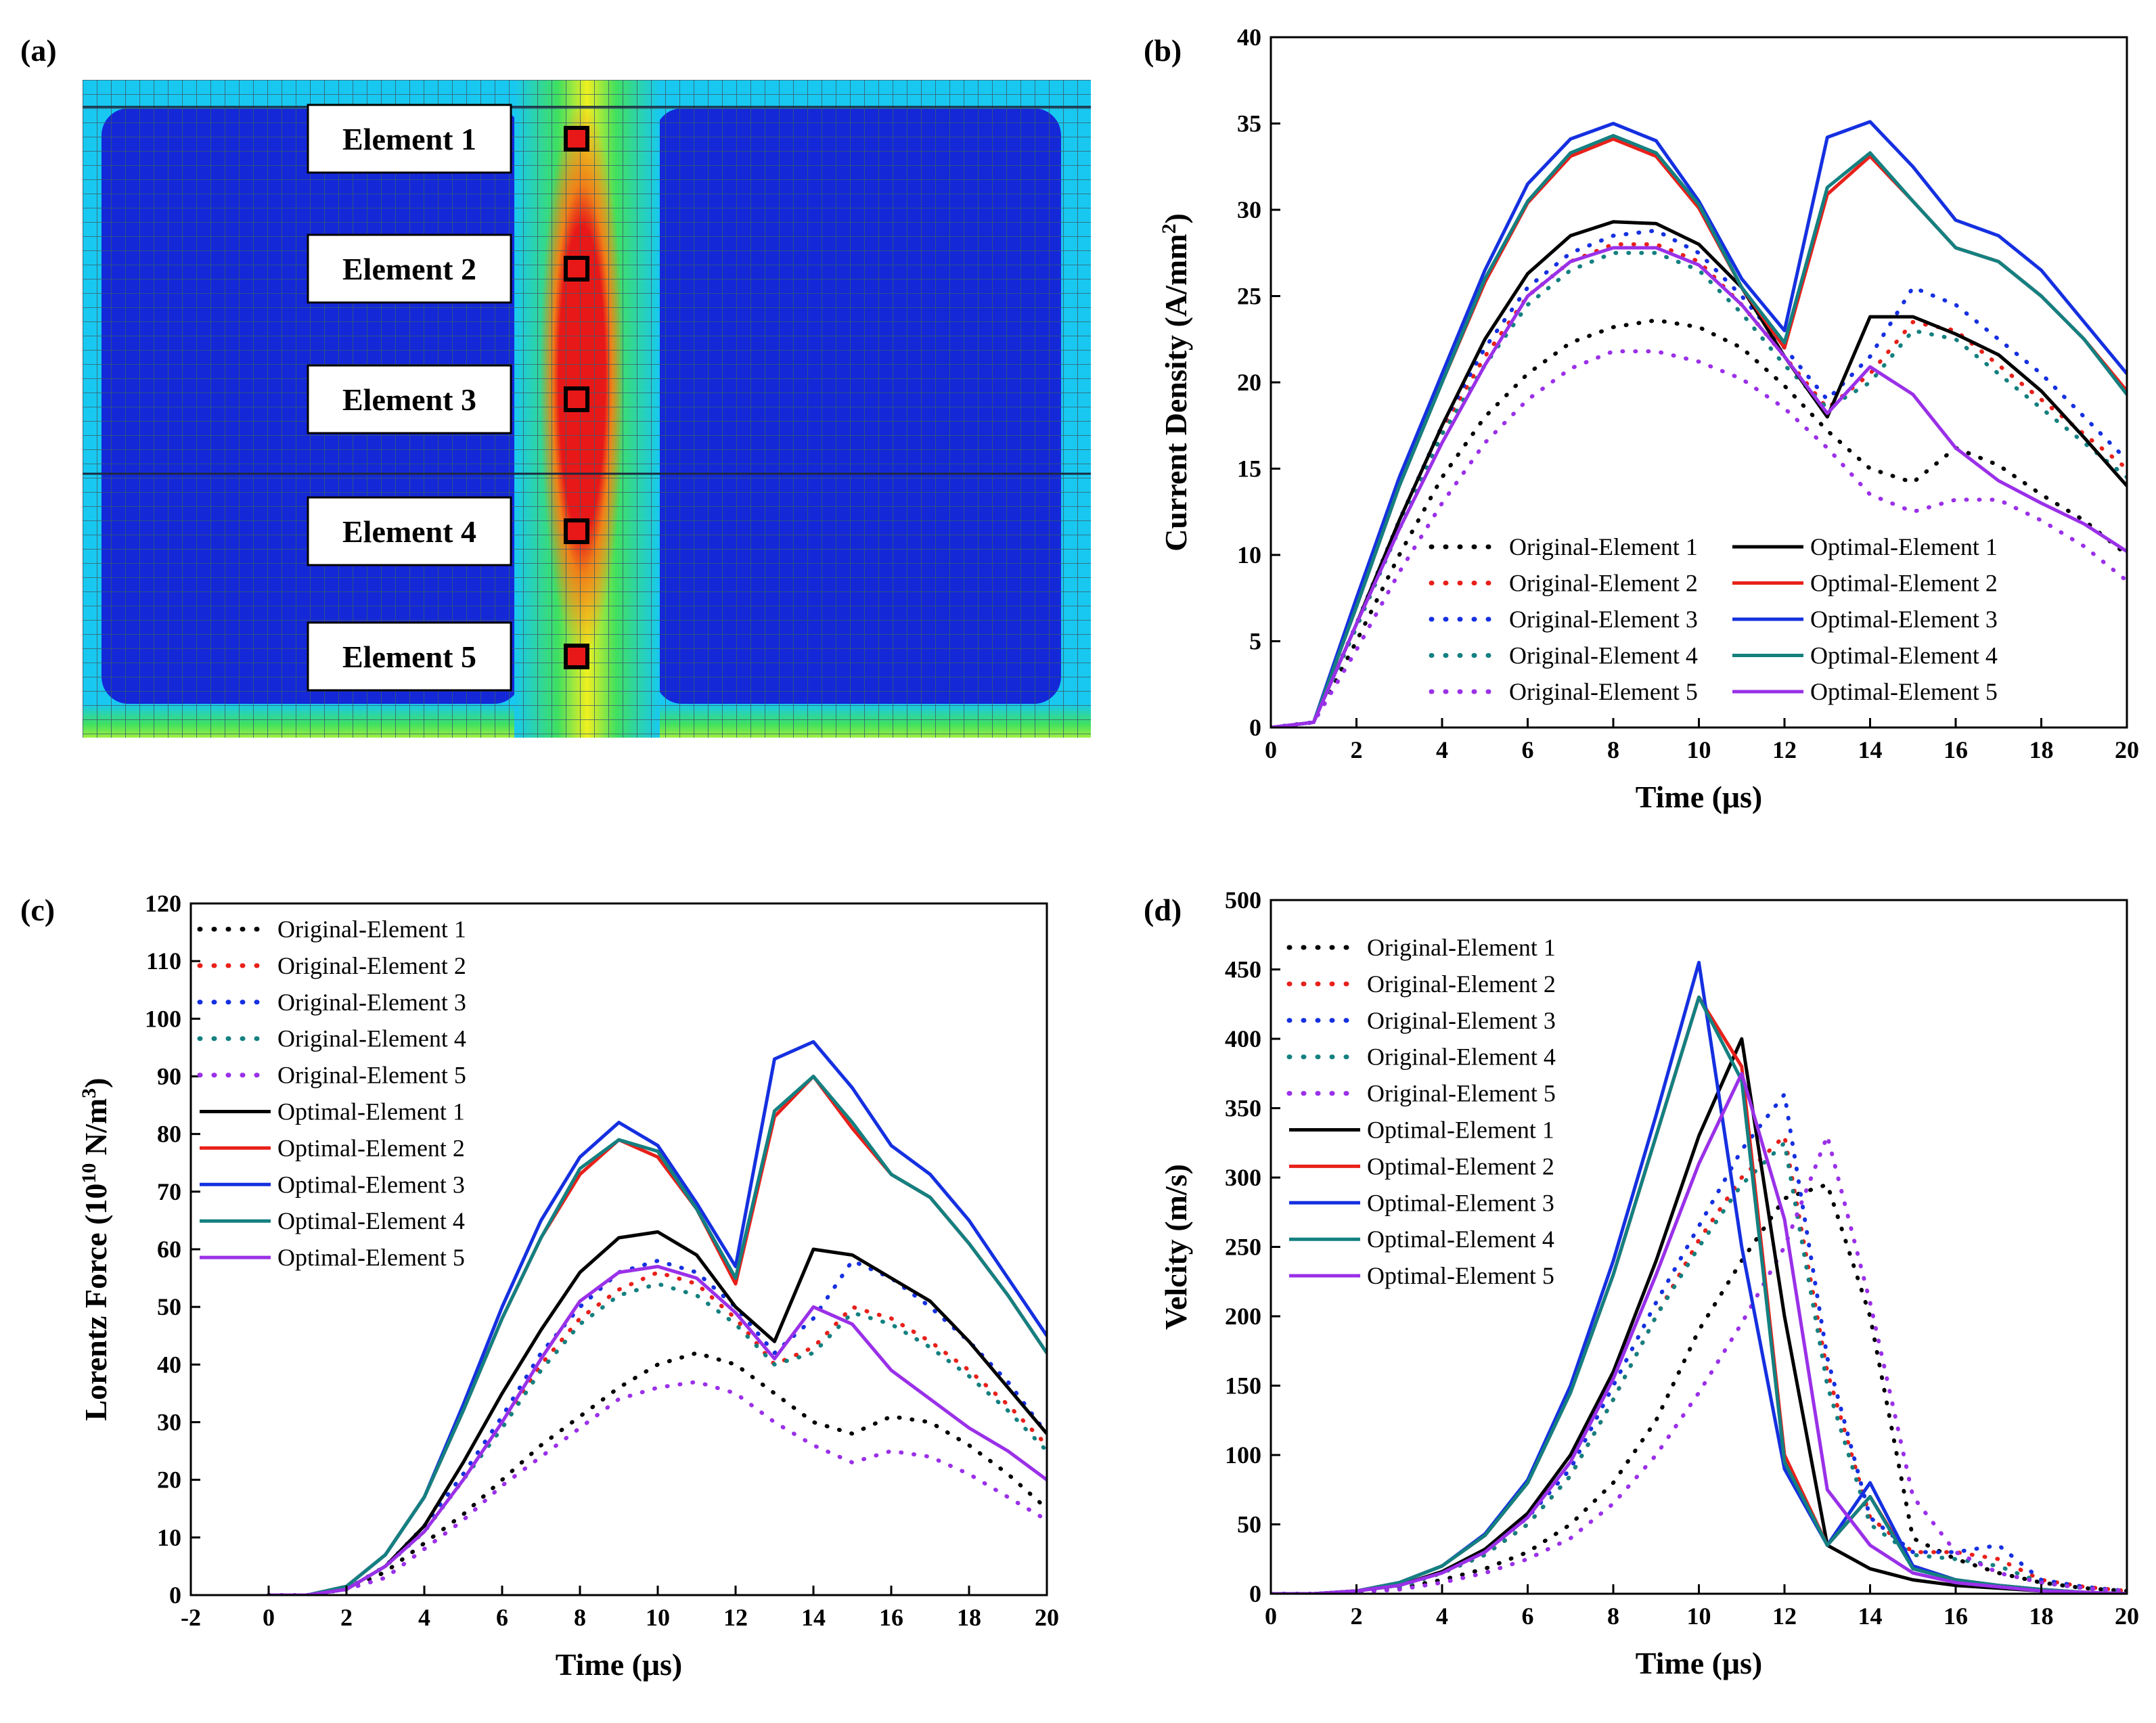  I want to click on element-label: Element 3, so click(409, 399).